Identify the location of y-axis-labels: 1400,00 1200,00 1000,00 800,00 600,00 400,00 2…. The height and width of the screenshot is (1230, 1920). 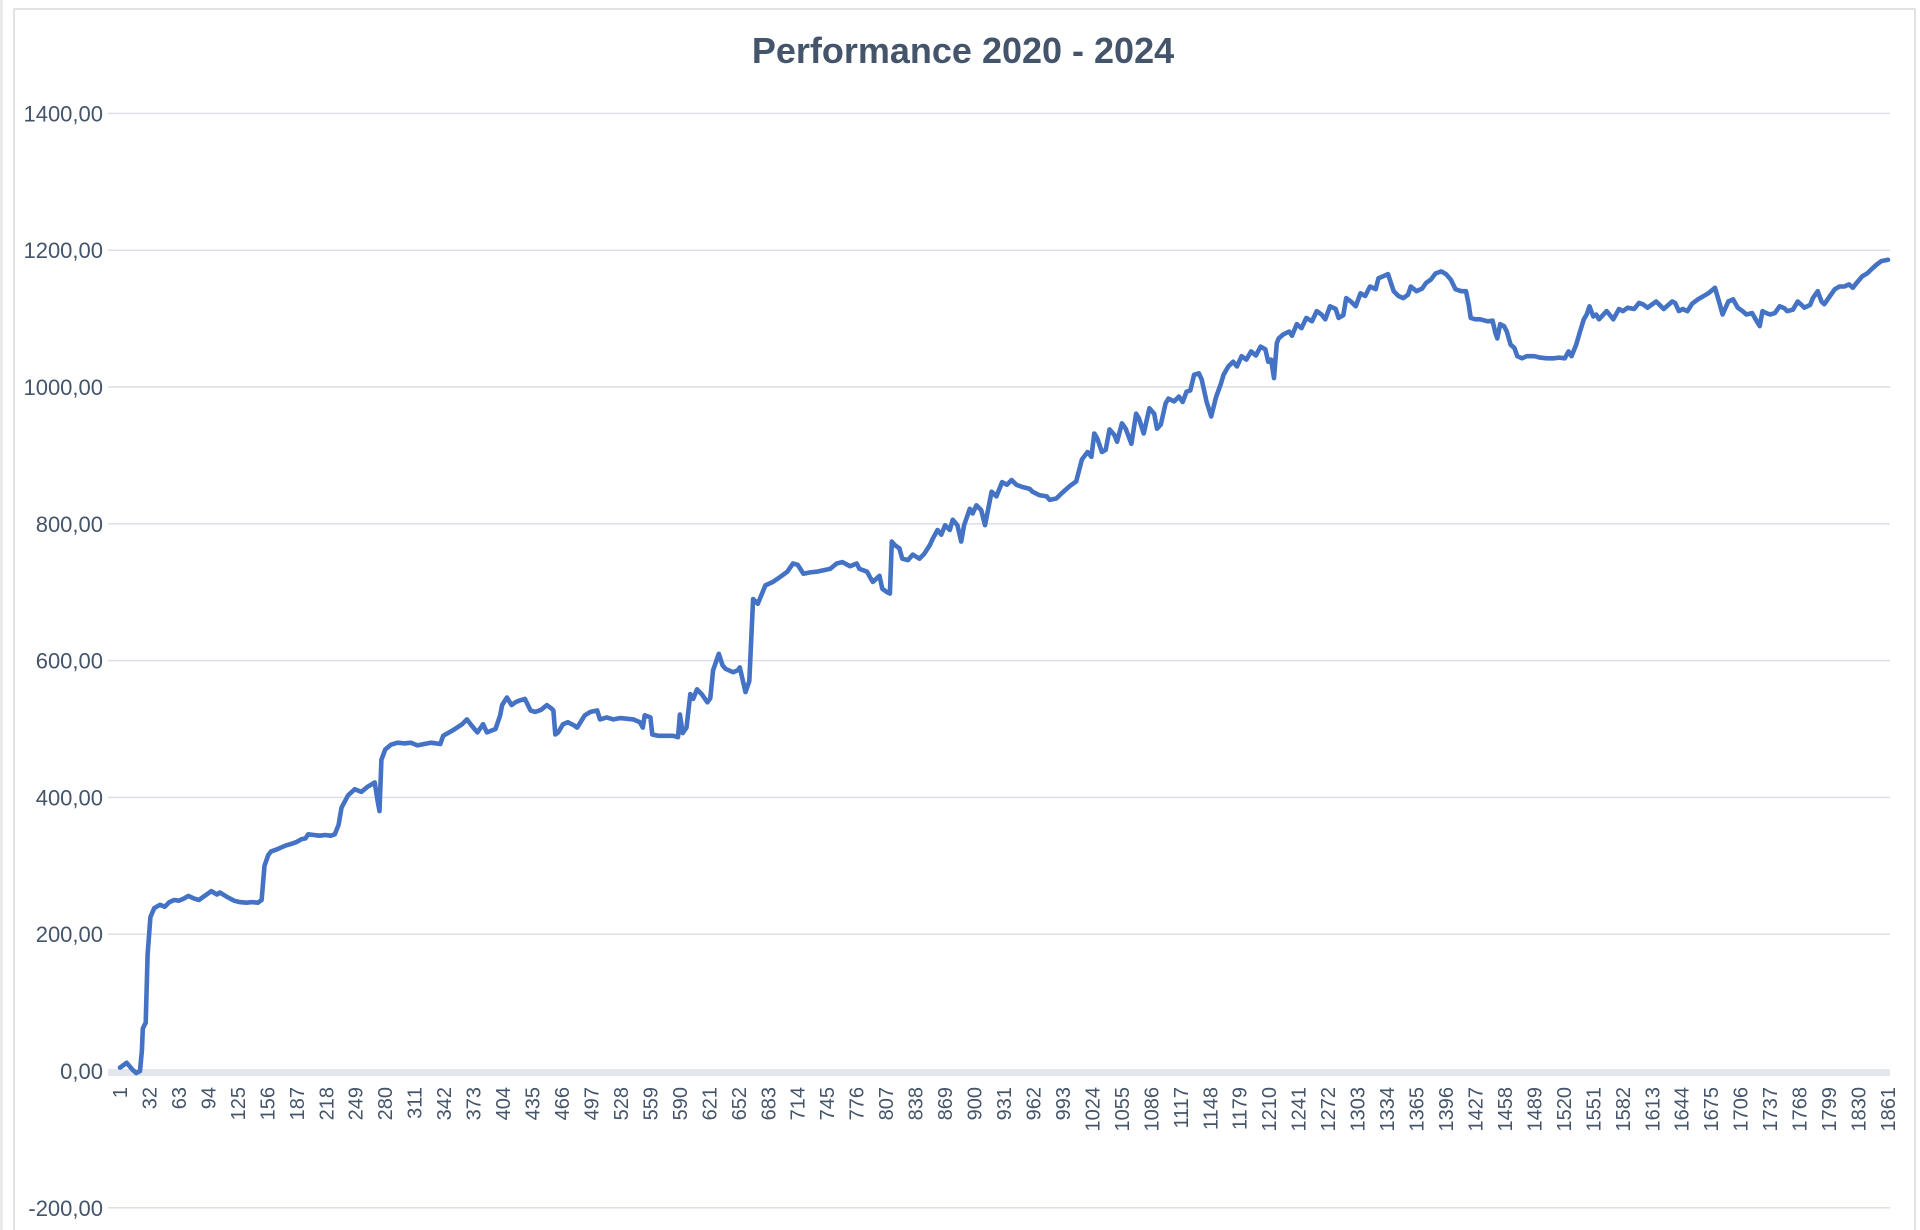
(63, 660).